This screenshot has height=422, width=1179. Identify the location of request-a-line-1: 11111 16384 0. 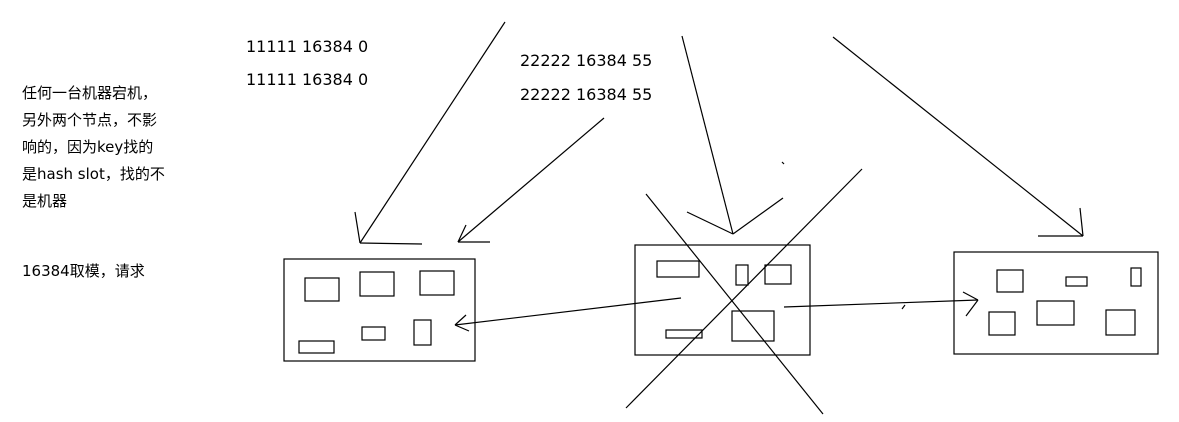
(307, 46).